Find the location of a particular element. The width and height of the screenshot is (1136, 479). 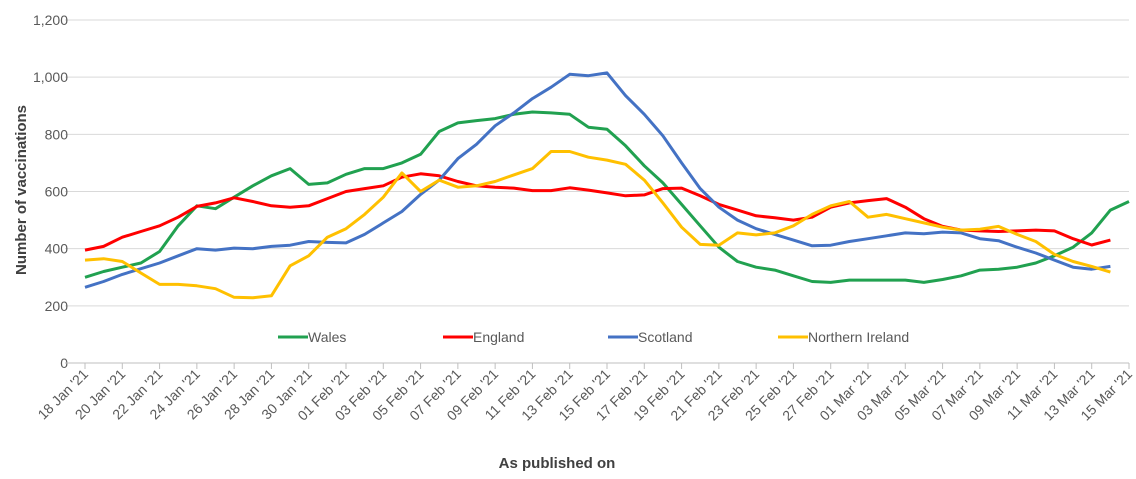

y-tick-label: 400 is located at coordinates (57, 249).